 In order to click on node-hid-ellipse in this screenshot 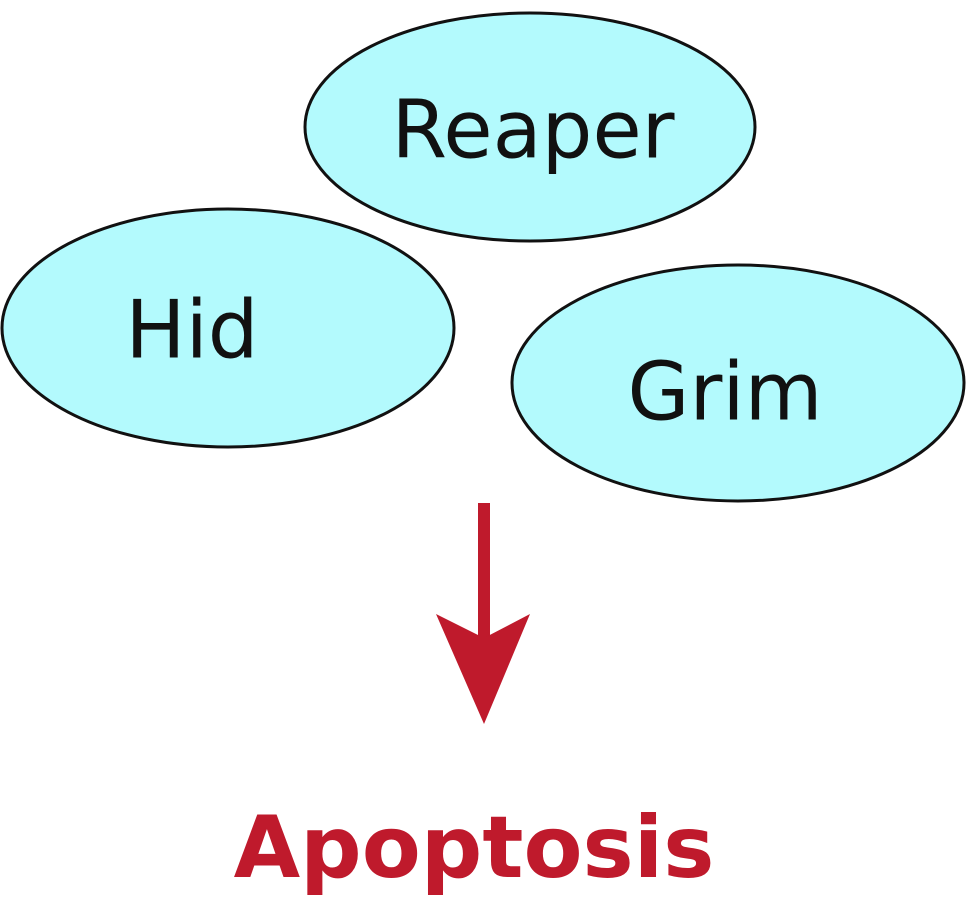, I will do `click(228, 328)`.